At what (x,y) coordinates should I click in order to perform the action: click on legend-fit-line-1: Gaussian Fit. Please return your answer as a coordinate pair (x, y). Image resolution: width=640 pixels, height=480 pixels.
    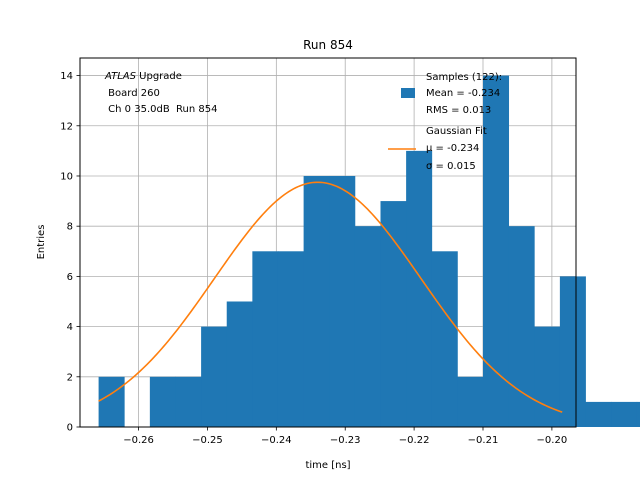
    Looking at the image, I should click on (456, 131).